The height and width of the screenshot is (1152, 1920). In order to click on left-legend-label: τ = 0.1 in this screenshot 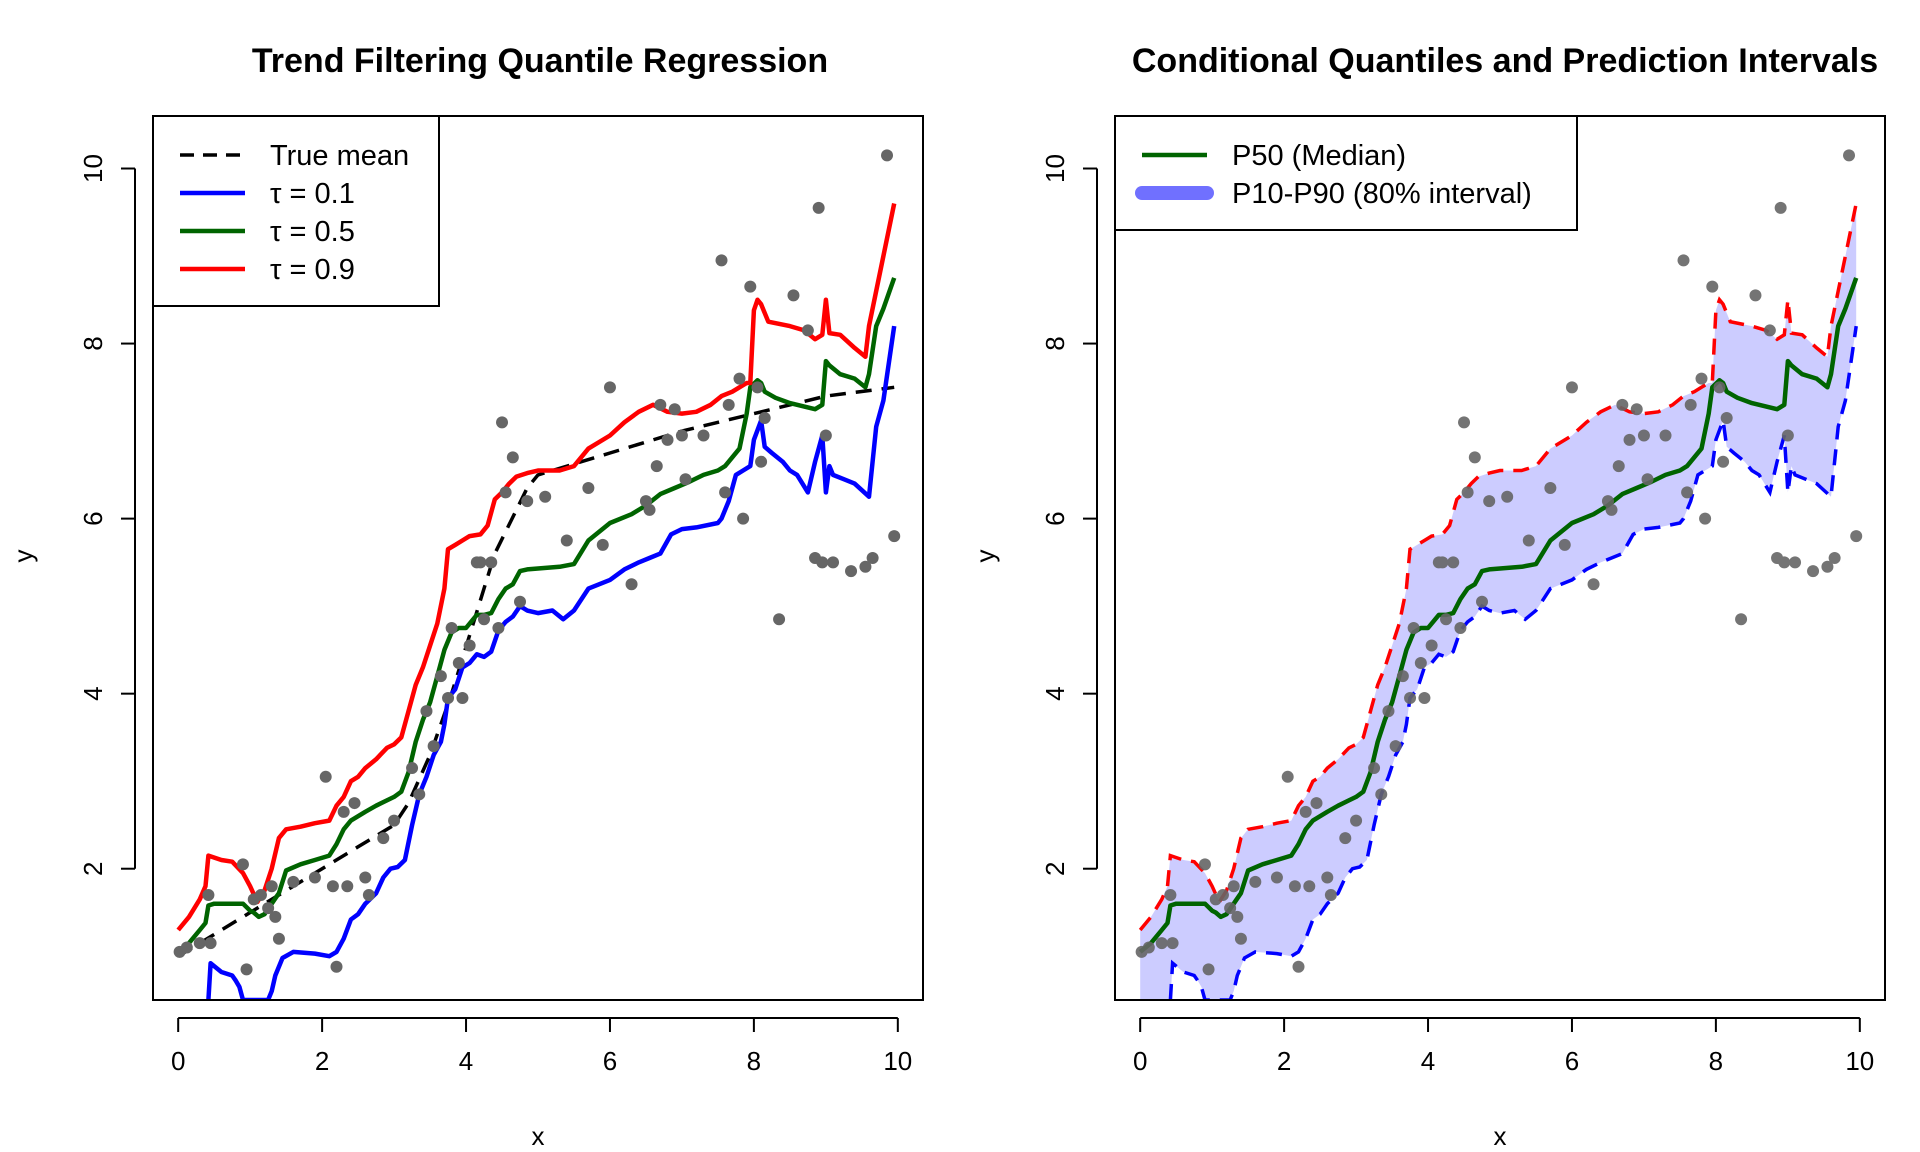, I will do `click(312, 194)`.